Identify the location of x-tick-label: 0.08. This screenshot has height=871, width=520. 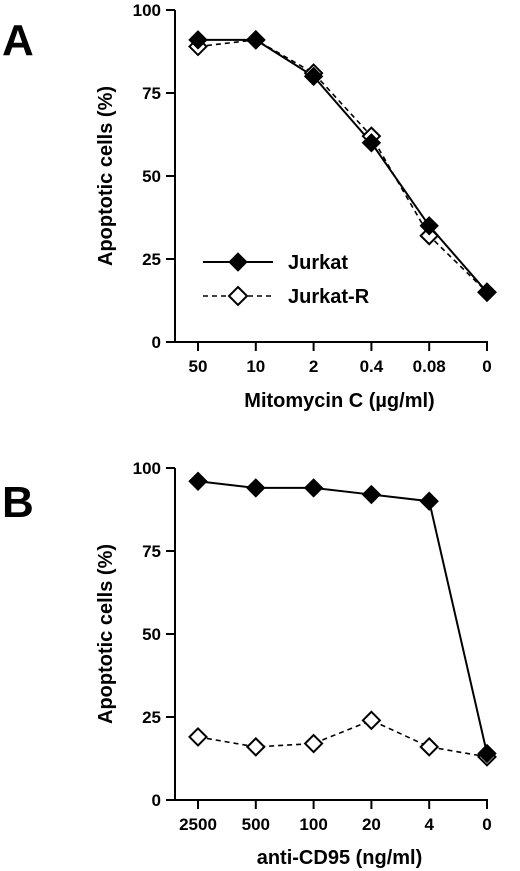
(429, 366).